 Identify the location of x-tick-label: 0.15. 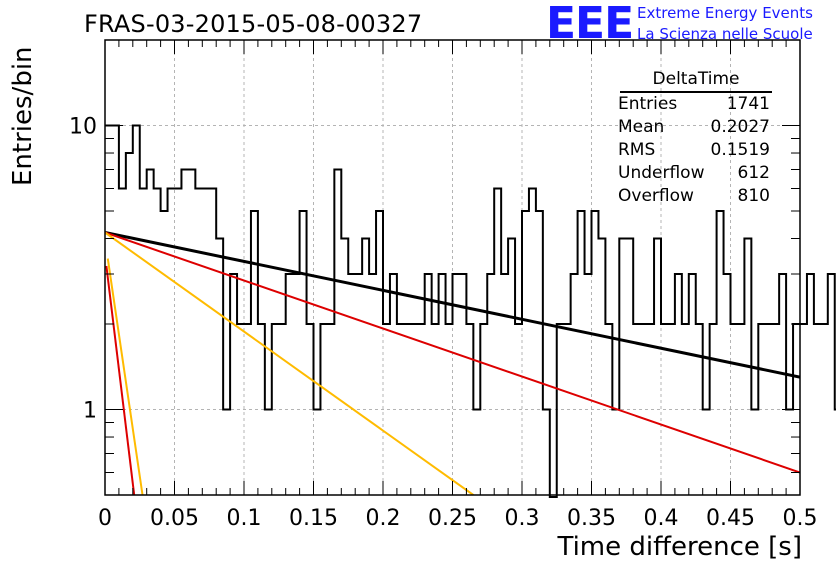
(313, 518).